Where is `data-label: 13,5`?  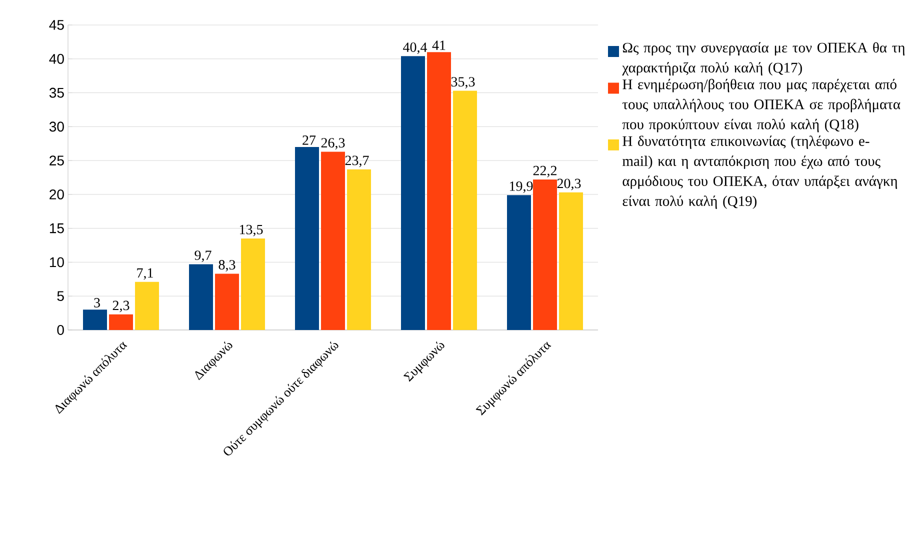
data-label: 13,5 is located at coordinates (251, 230).